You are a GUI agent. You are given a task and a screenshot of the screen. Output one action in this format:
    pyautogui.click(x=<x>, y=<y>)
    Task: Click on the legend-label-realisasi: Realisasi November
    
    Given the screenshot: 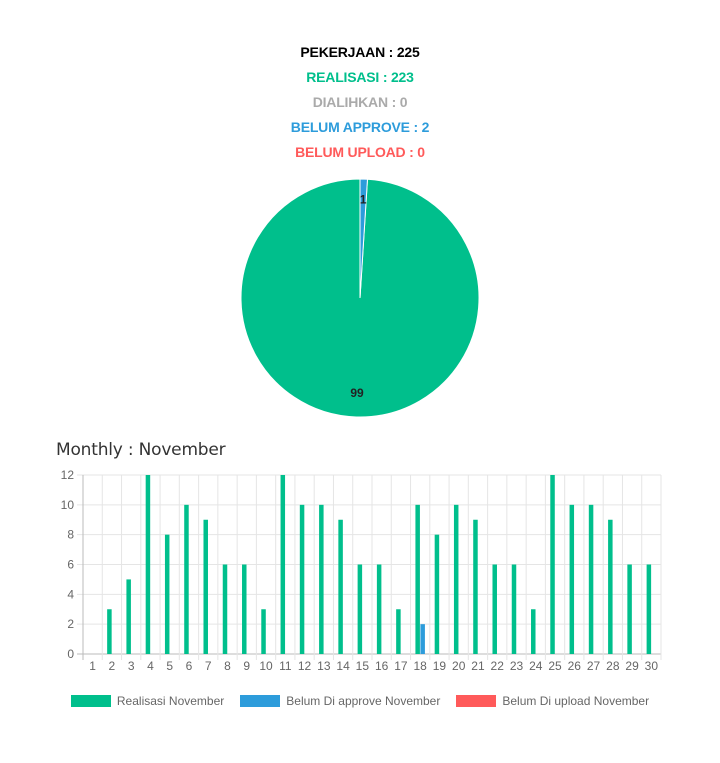 What is the action you would take?
    pyautogui.click(x=170, y=701)
    